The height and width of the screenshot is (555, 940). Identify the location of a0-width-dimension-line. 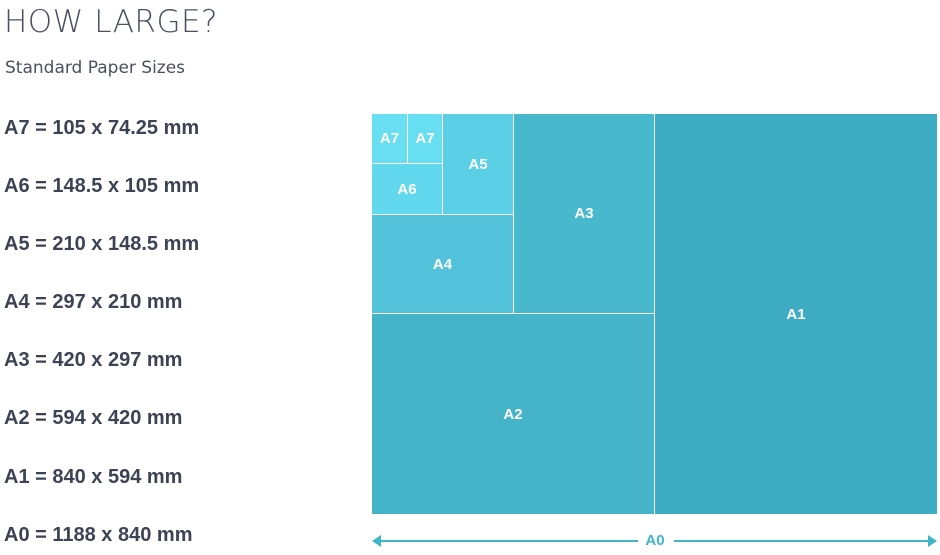
(654, 541).